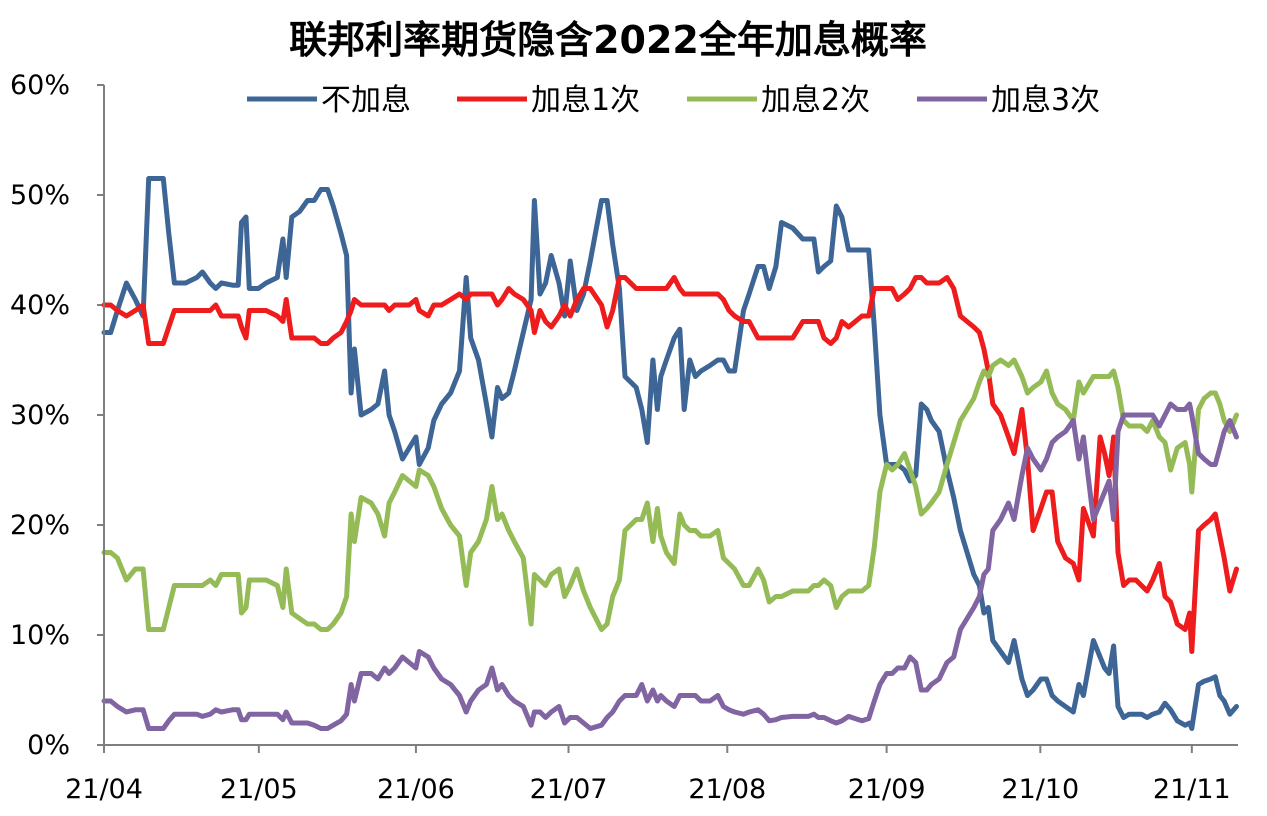  I want to click on y-tick-label: 50%, so click(40, 195).